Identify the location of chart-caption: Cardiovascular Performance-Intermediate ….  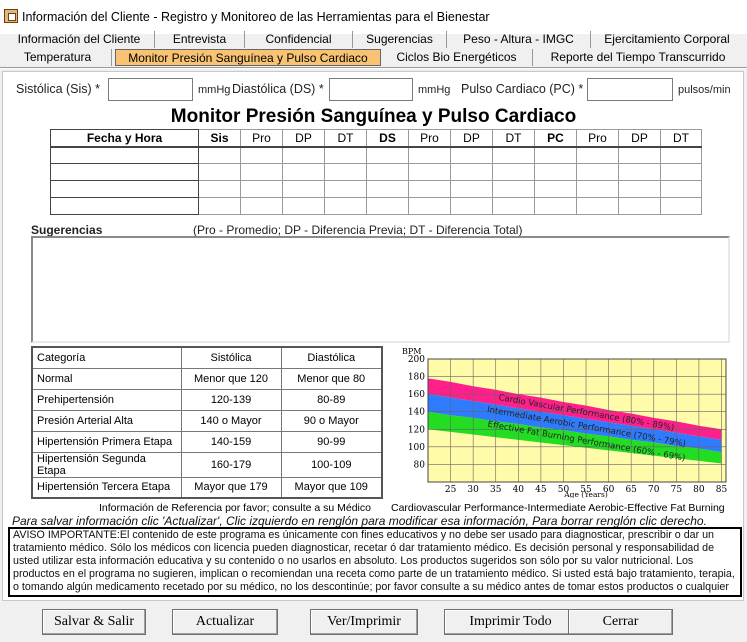
(558, 508).